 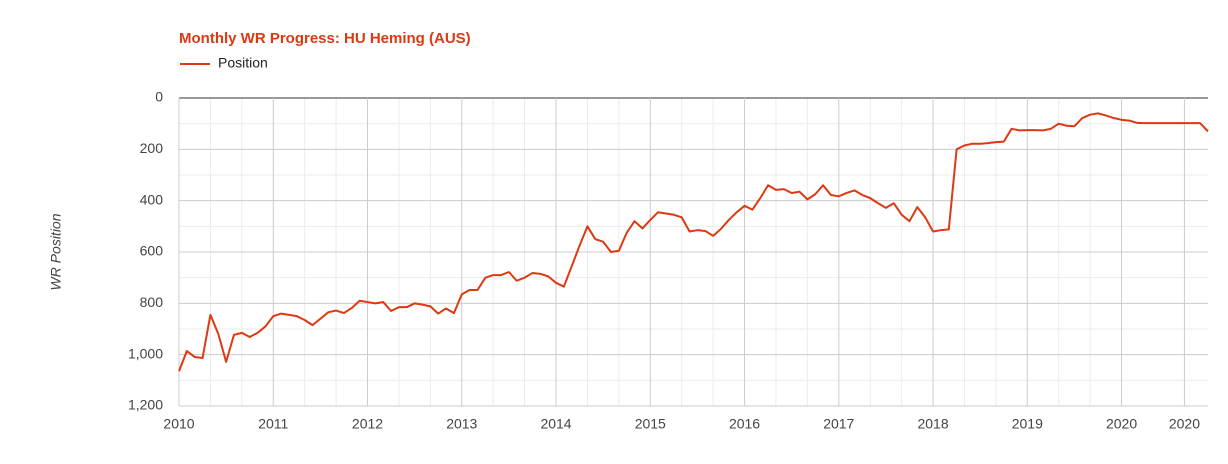 I want to click on x-tick-label: 2011, so click(x=273, y=424).